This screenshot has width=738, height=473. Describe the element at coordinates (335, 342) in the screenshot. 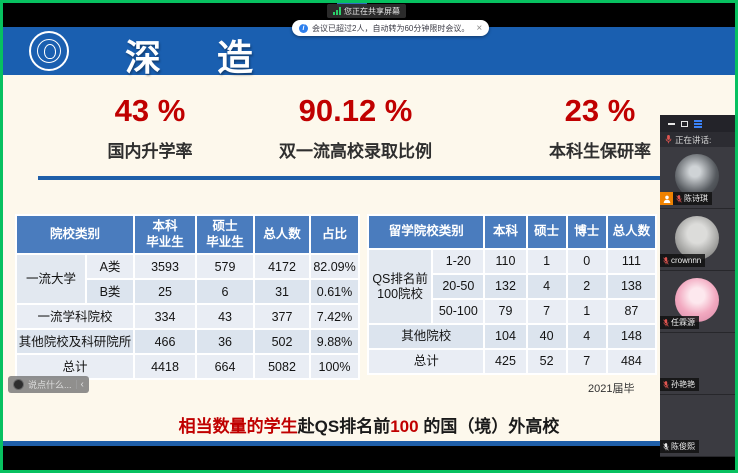

I see `cell: 9.88%` at that location.